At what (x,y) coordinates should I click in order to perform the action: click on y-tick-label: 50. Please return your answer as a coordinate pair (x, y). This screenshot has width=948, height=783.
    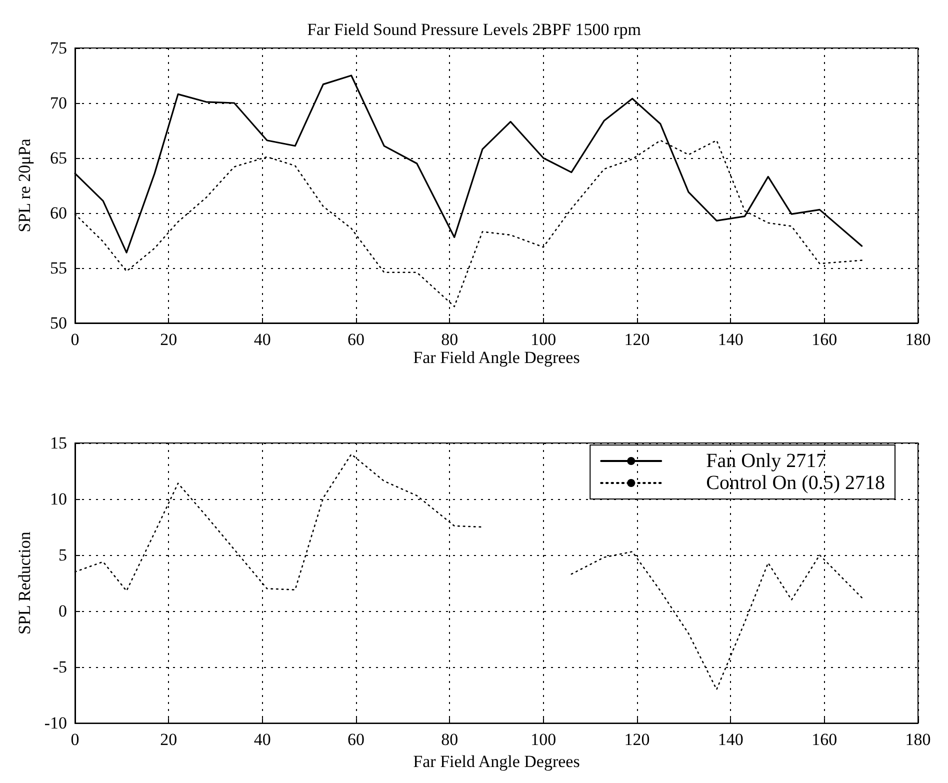
    Looking at the image, I should click on (58, 323).